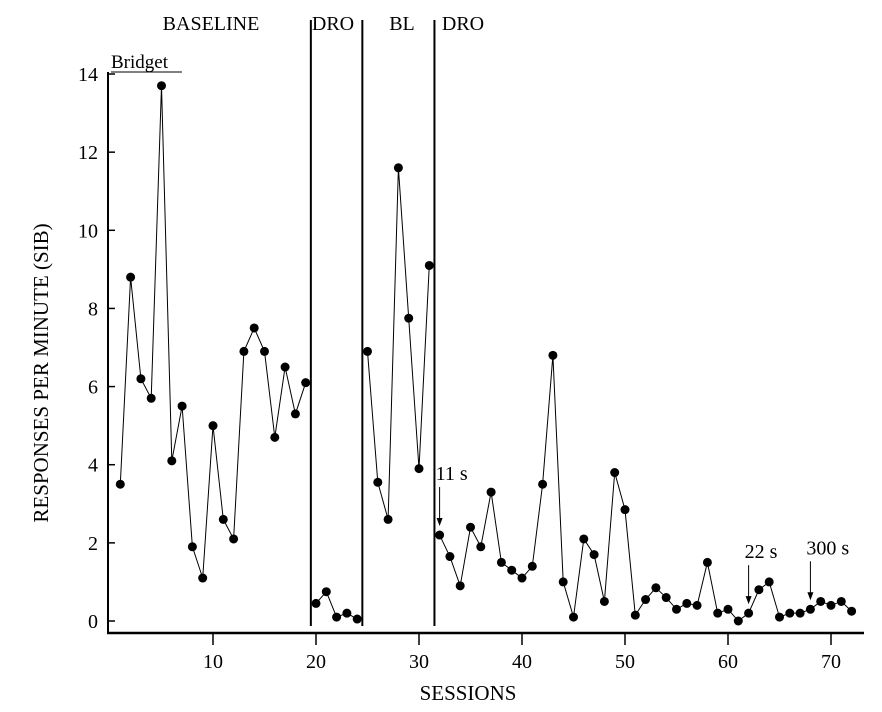  What do you see at coordinates (93, 544) in the screenshot?
I see `y-tick-label: 2` at bounding box center [93, 544].